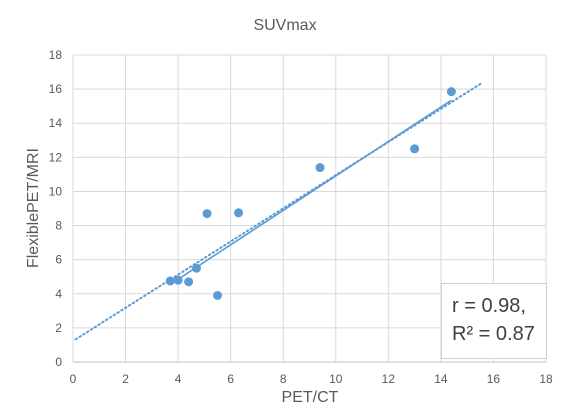  What do you see at coordinates (336, 379) in the screenshot?
I see `x-tick-label: 10` at bounding box center [336, 379].